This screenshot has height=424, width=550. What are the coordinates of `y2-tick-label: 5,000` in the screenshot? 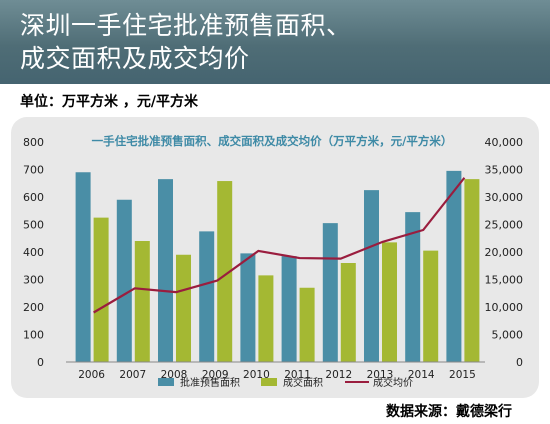 It's located at (508, 335).